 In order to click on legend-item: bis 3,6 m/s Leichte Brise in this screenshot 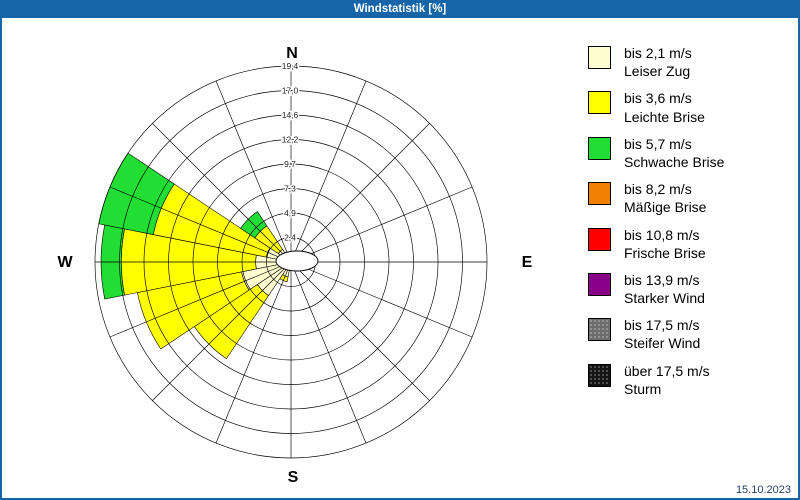, I will do `click(688, 107)`.